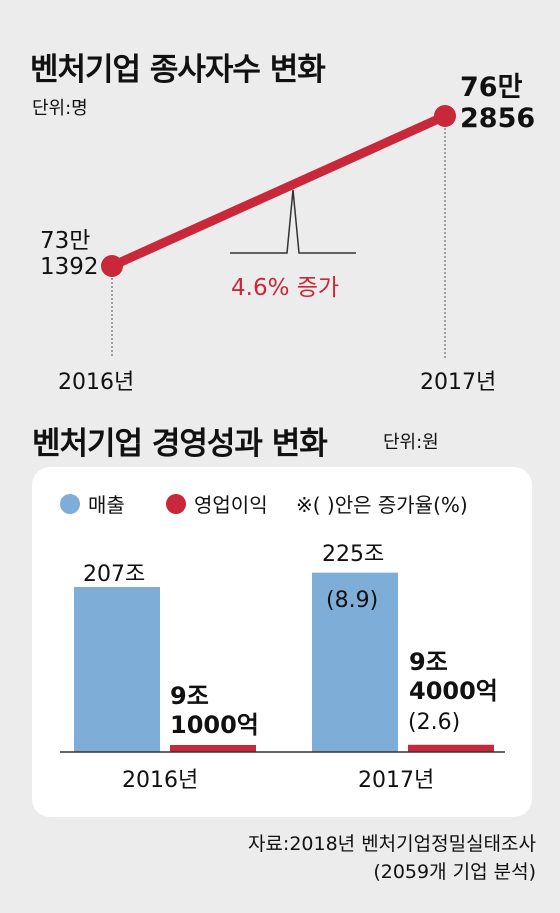  Describe the element at coordinates (382, 505) in the screenshot. I see `legend-note: ※( )안은 증가율(%)` at that location.